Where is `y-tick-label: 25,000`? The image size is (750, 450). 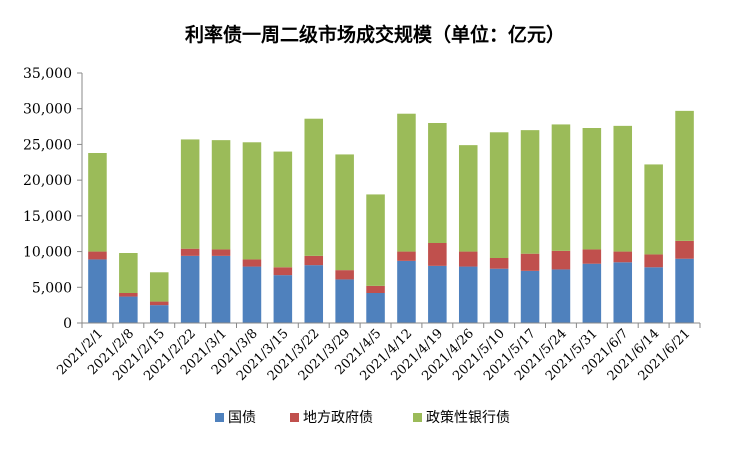
y-tick-label: 25,000 is located at coordinates (47, 145).